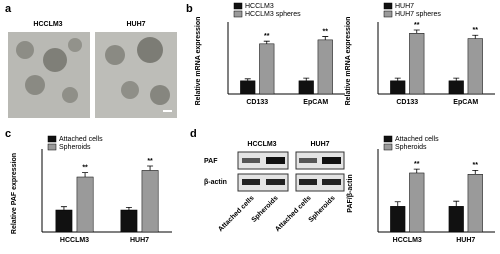 Image resolution: width=500 pixels, height=254 pixels. What do you see at coordinates (189, 9) in the screenshot?
I see `panel-label: b` at bounding box center [189, 9].